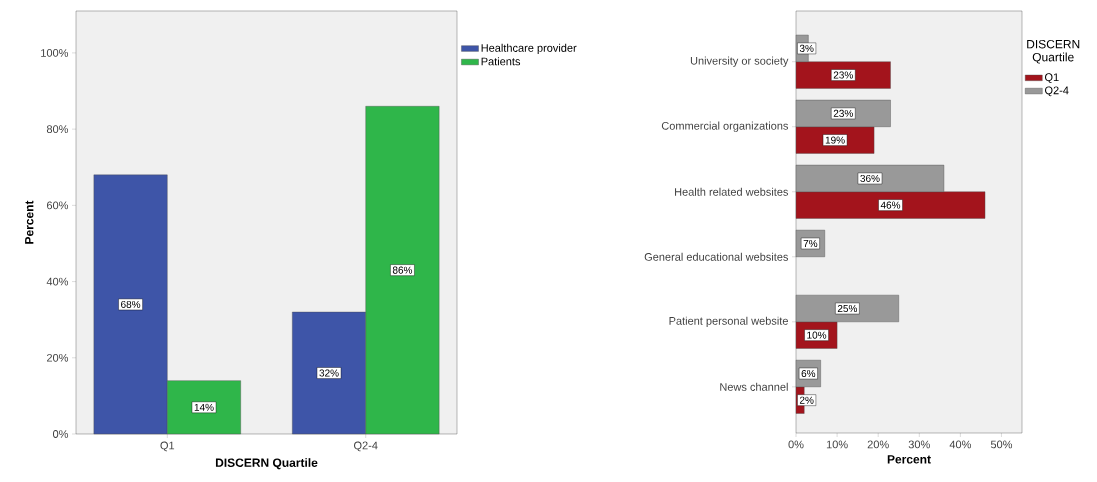  Describe the element at coordinates (58, 357) in the screenshot. I see `y-tick-label: 20%` at that location.